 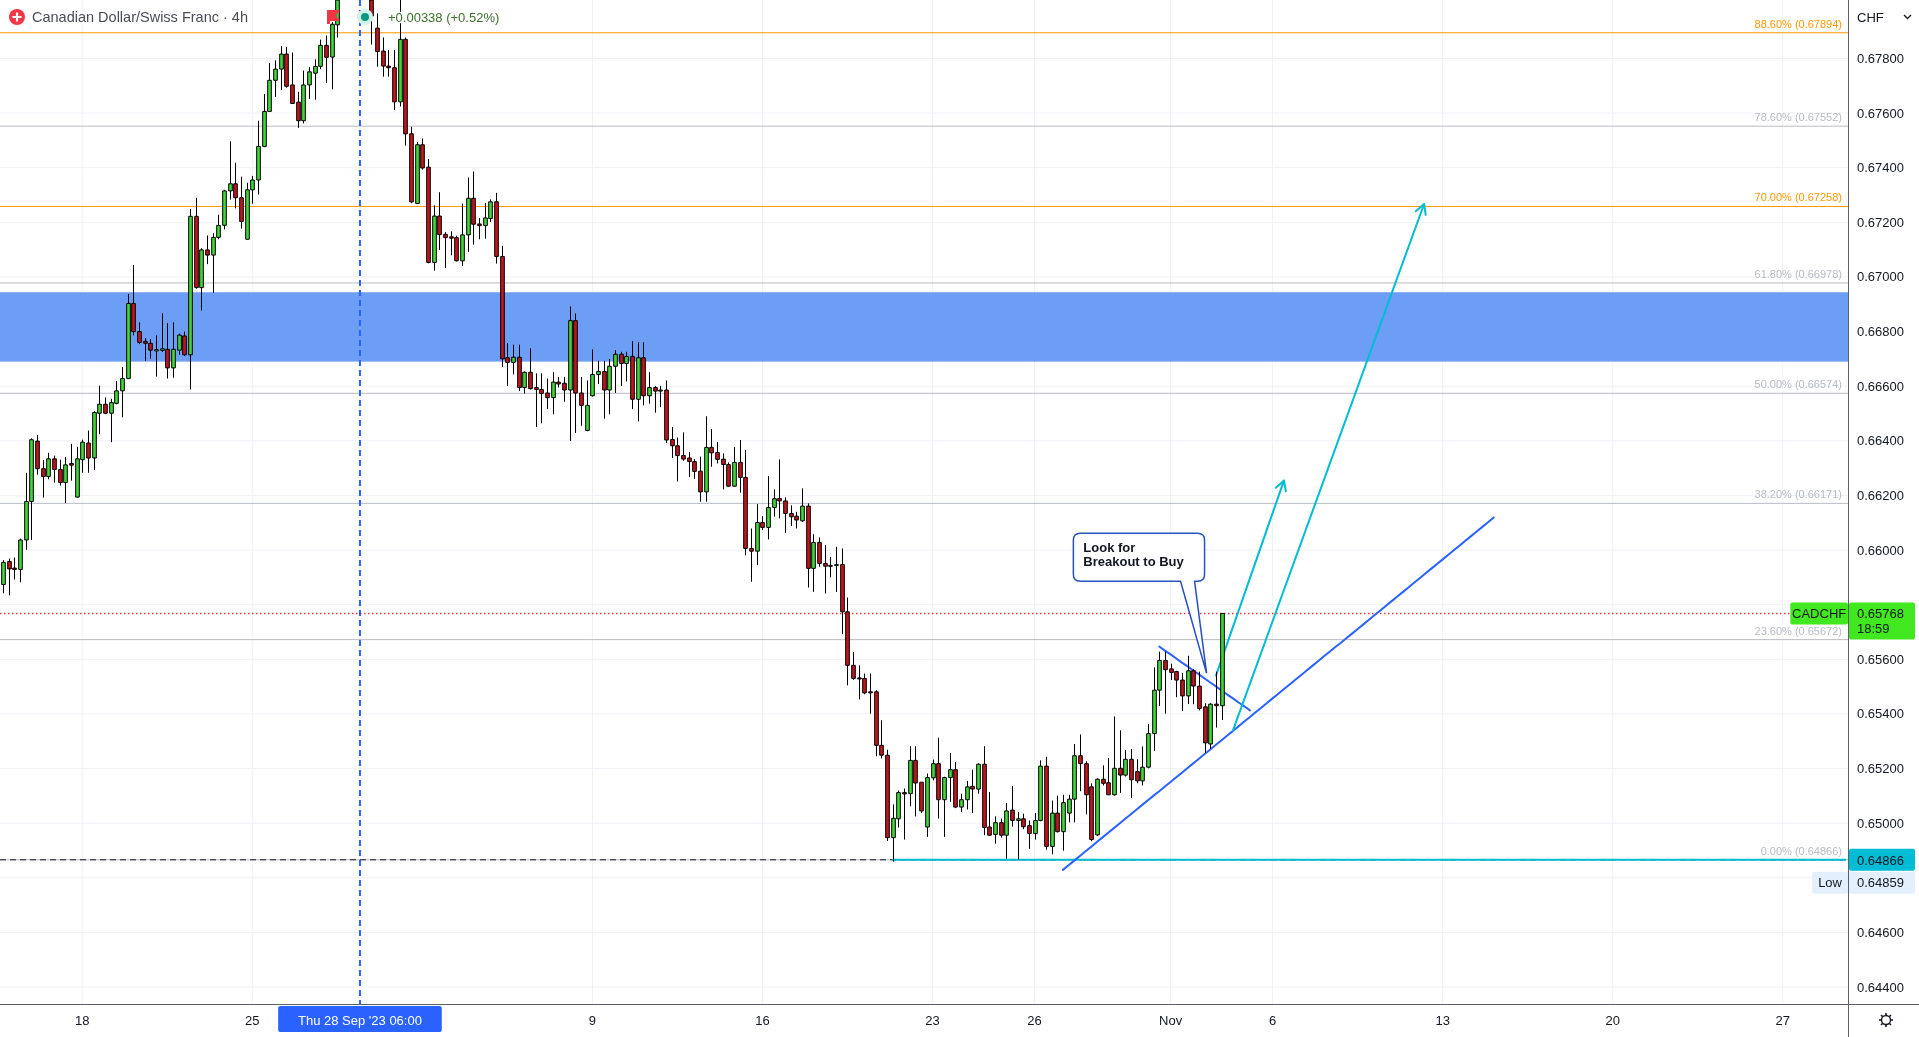 What do you see at coordinates (1273, 1020) in the screenshot?
I see `x-tick-label: 6` at bounding box center [1273, 1020].